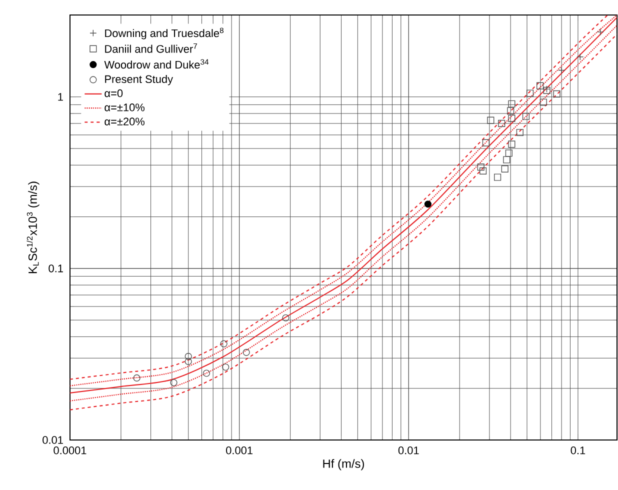  What do you see at coordinates (156, 64) in the screenshot?
I see `legend-label: Woodrow and Duke$^{34}$` at bounding box center [156, 64].